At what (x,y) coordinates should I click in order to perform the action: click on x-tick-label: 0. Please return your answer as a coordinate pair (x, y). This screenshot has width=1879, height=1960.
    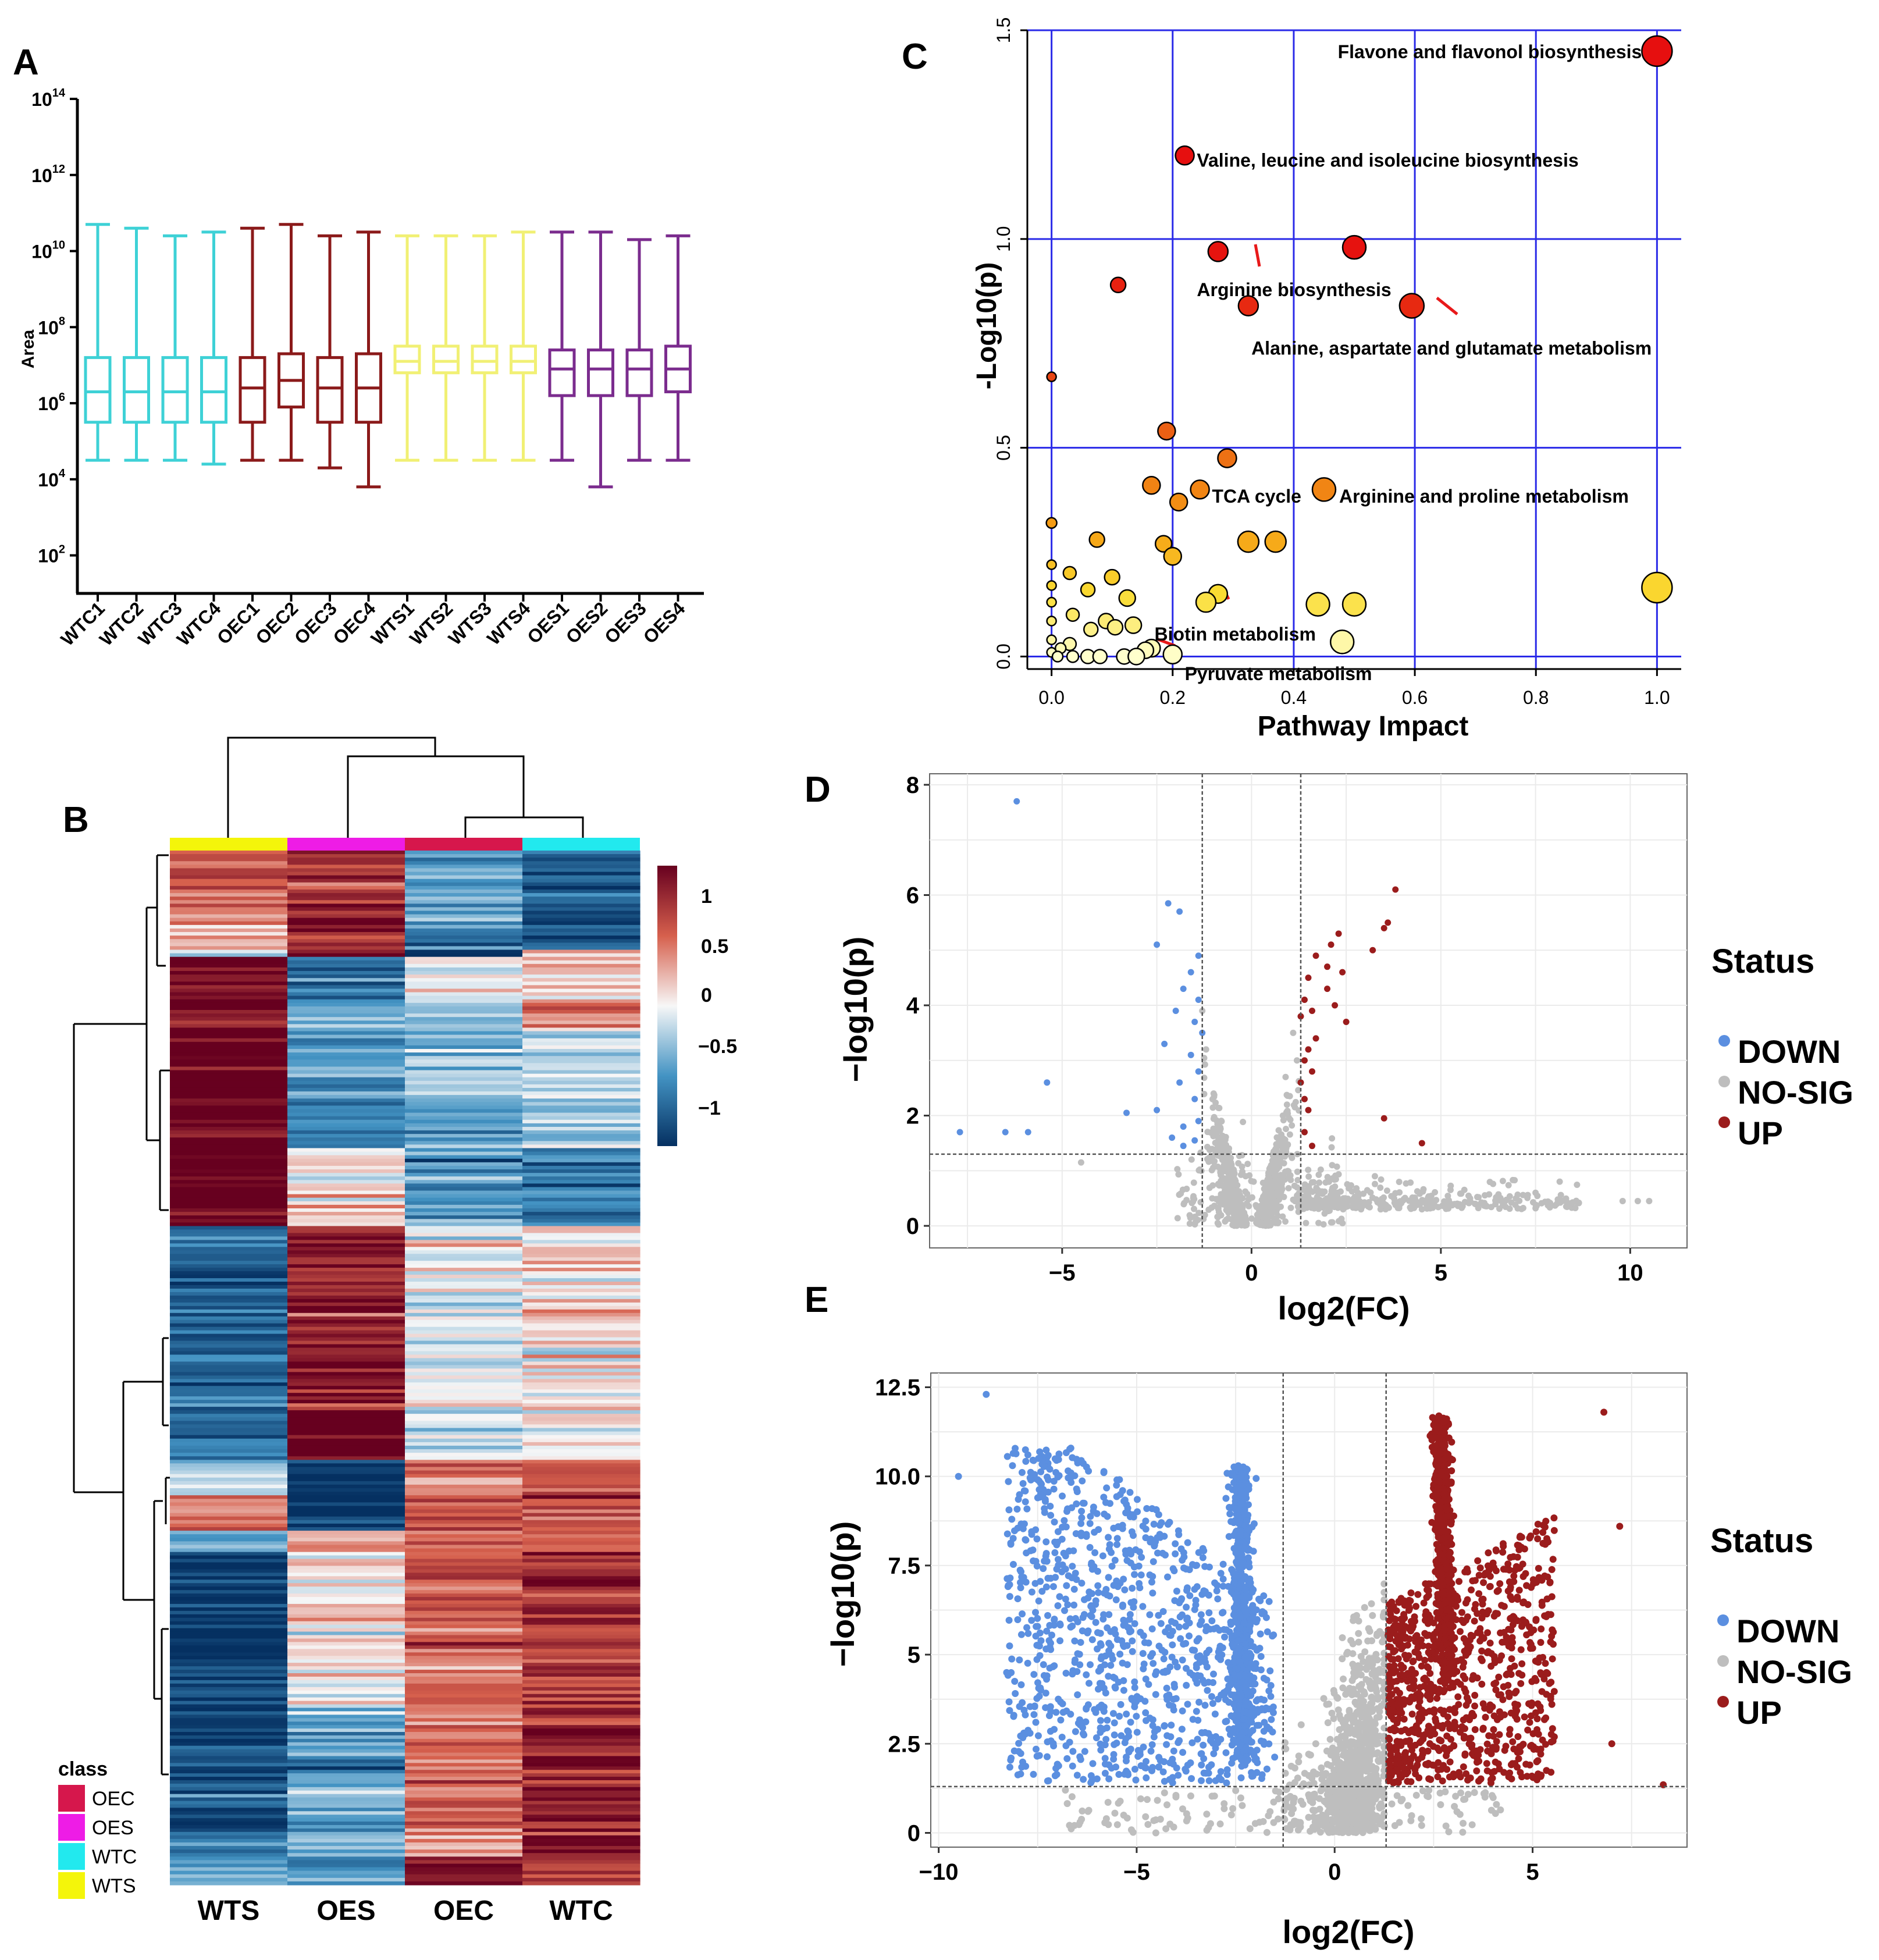
    Looking at the image, I should click on (1251, 1273).